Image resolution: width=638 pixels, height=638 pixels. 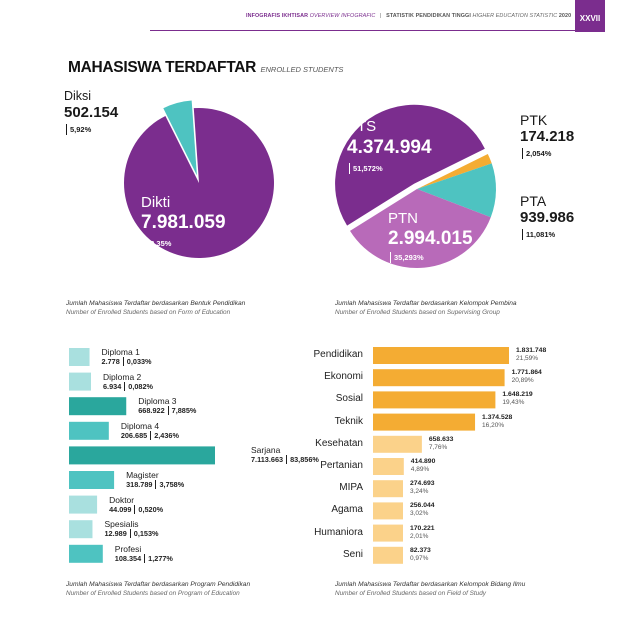 I want to click on program-bar-value-group: 6.934 0,082%, so click(x=128, y=386).